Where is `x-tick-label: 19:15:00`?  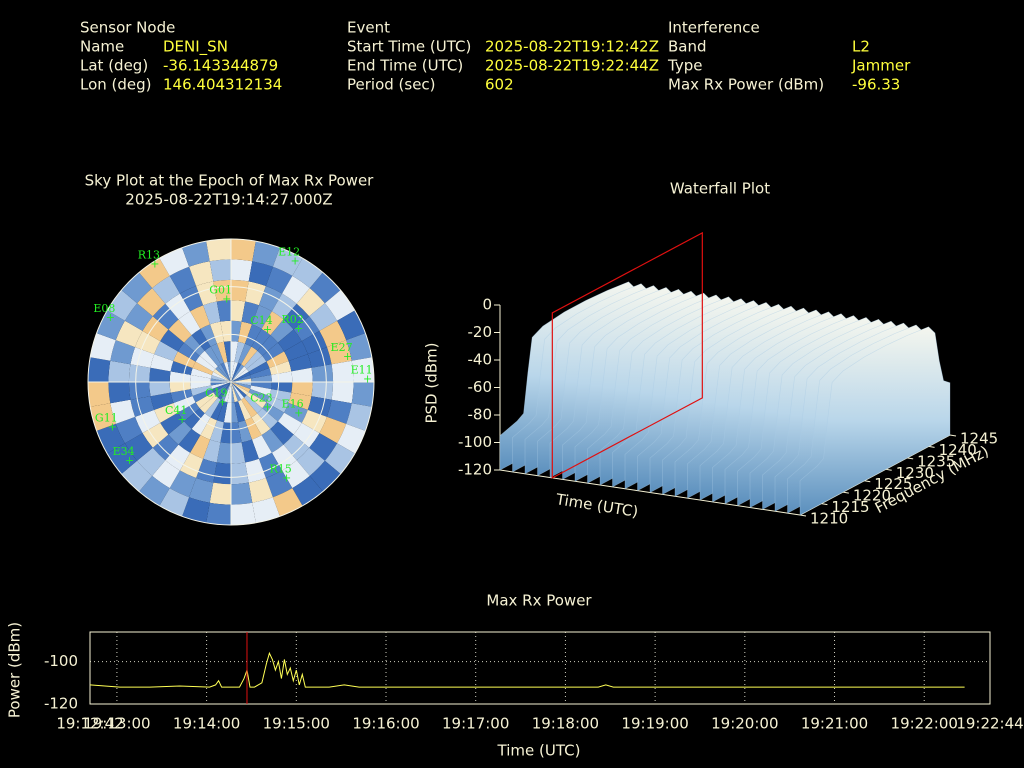 x-tick-label: 19:15:00 is located at coordinates (296, 724).